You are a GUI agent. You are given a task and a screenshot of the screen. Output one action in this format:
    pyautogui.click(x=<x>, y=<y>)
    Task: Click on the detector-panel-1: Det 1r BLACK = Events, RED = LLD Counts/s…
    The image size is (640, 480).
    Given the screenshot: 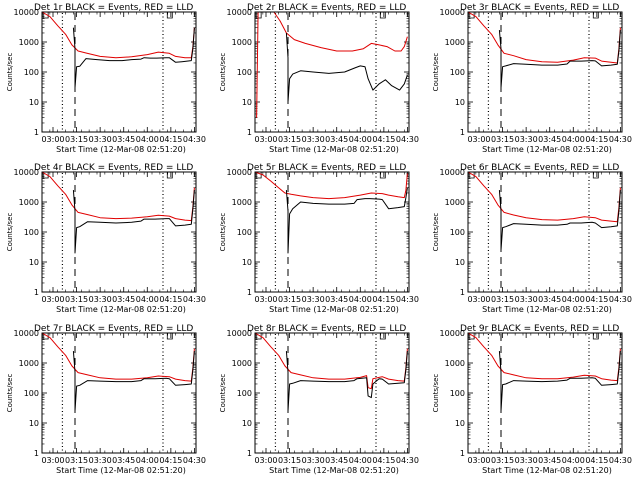 What is the action you would take?
    pyautogui.click(x=106, y=78)
    